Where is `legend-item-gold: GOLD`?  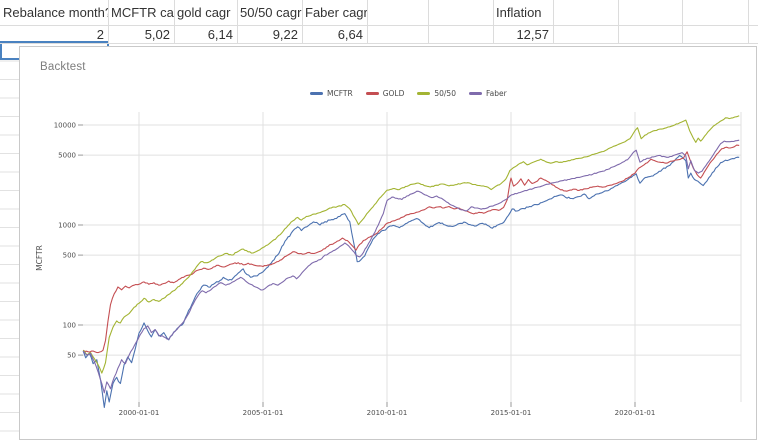
legend-item-gold: GOLD is located at coordinates (385, 93).